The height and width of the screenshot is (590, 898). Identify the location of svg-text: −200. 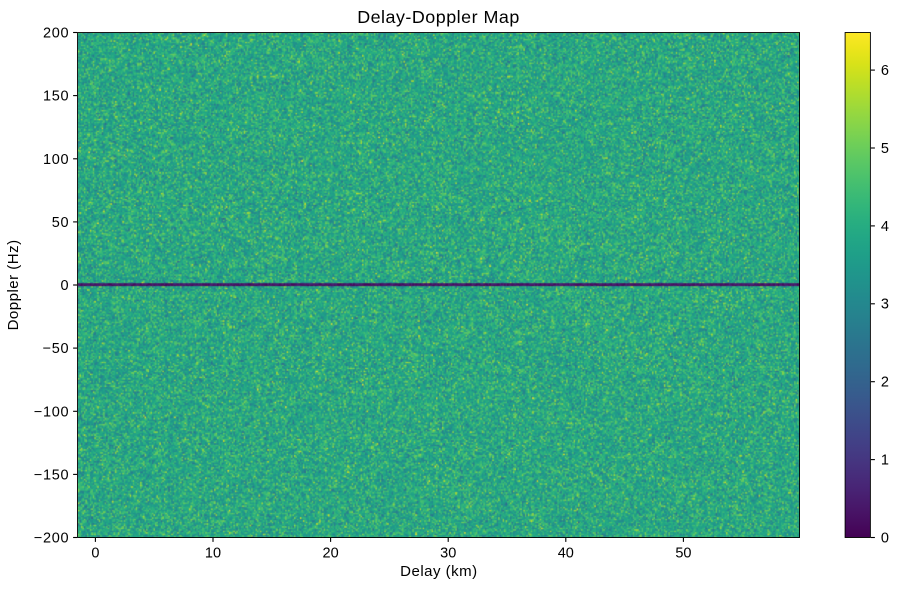
(51, 539).